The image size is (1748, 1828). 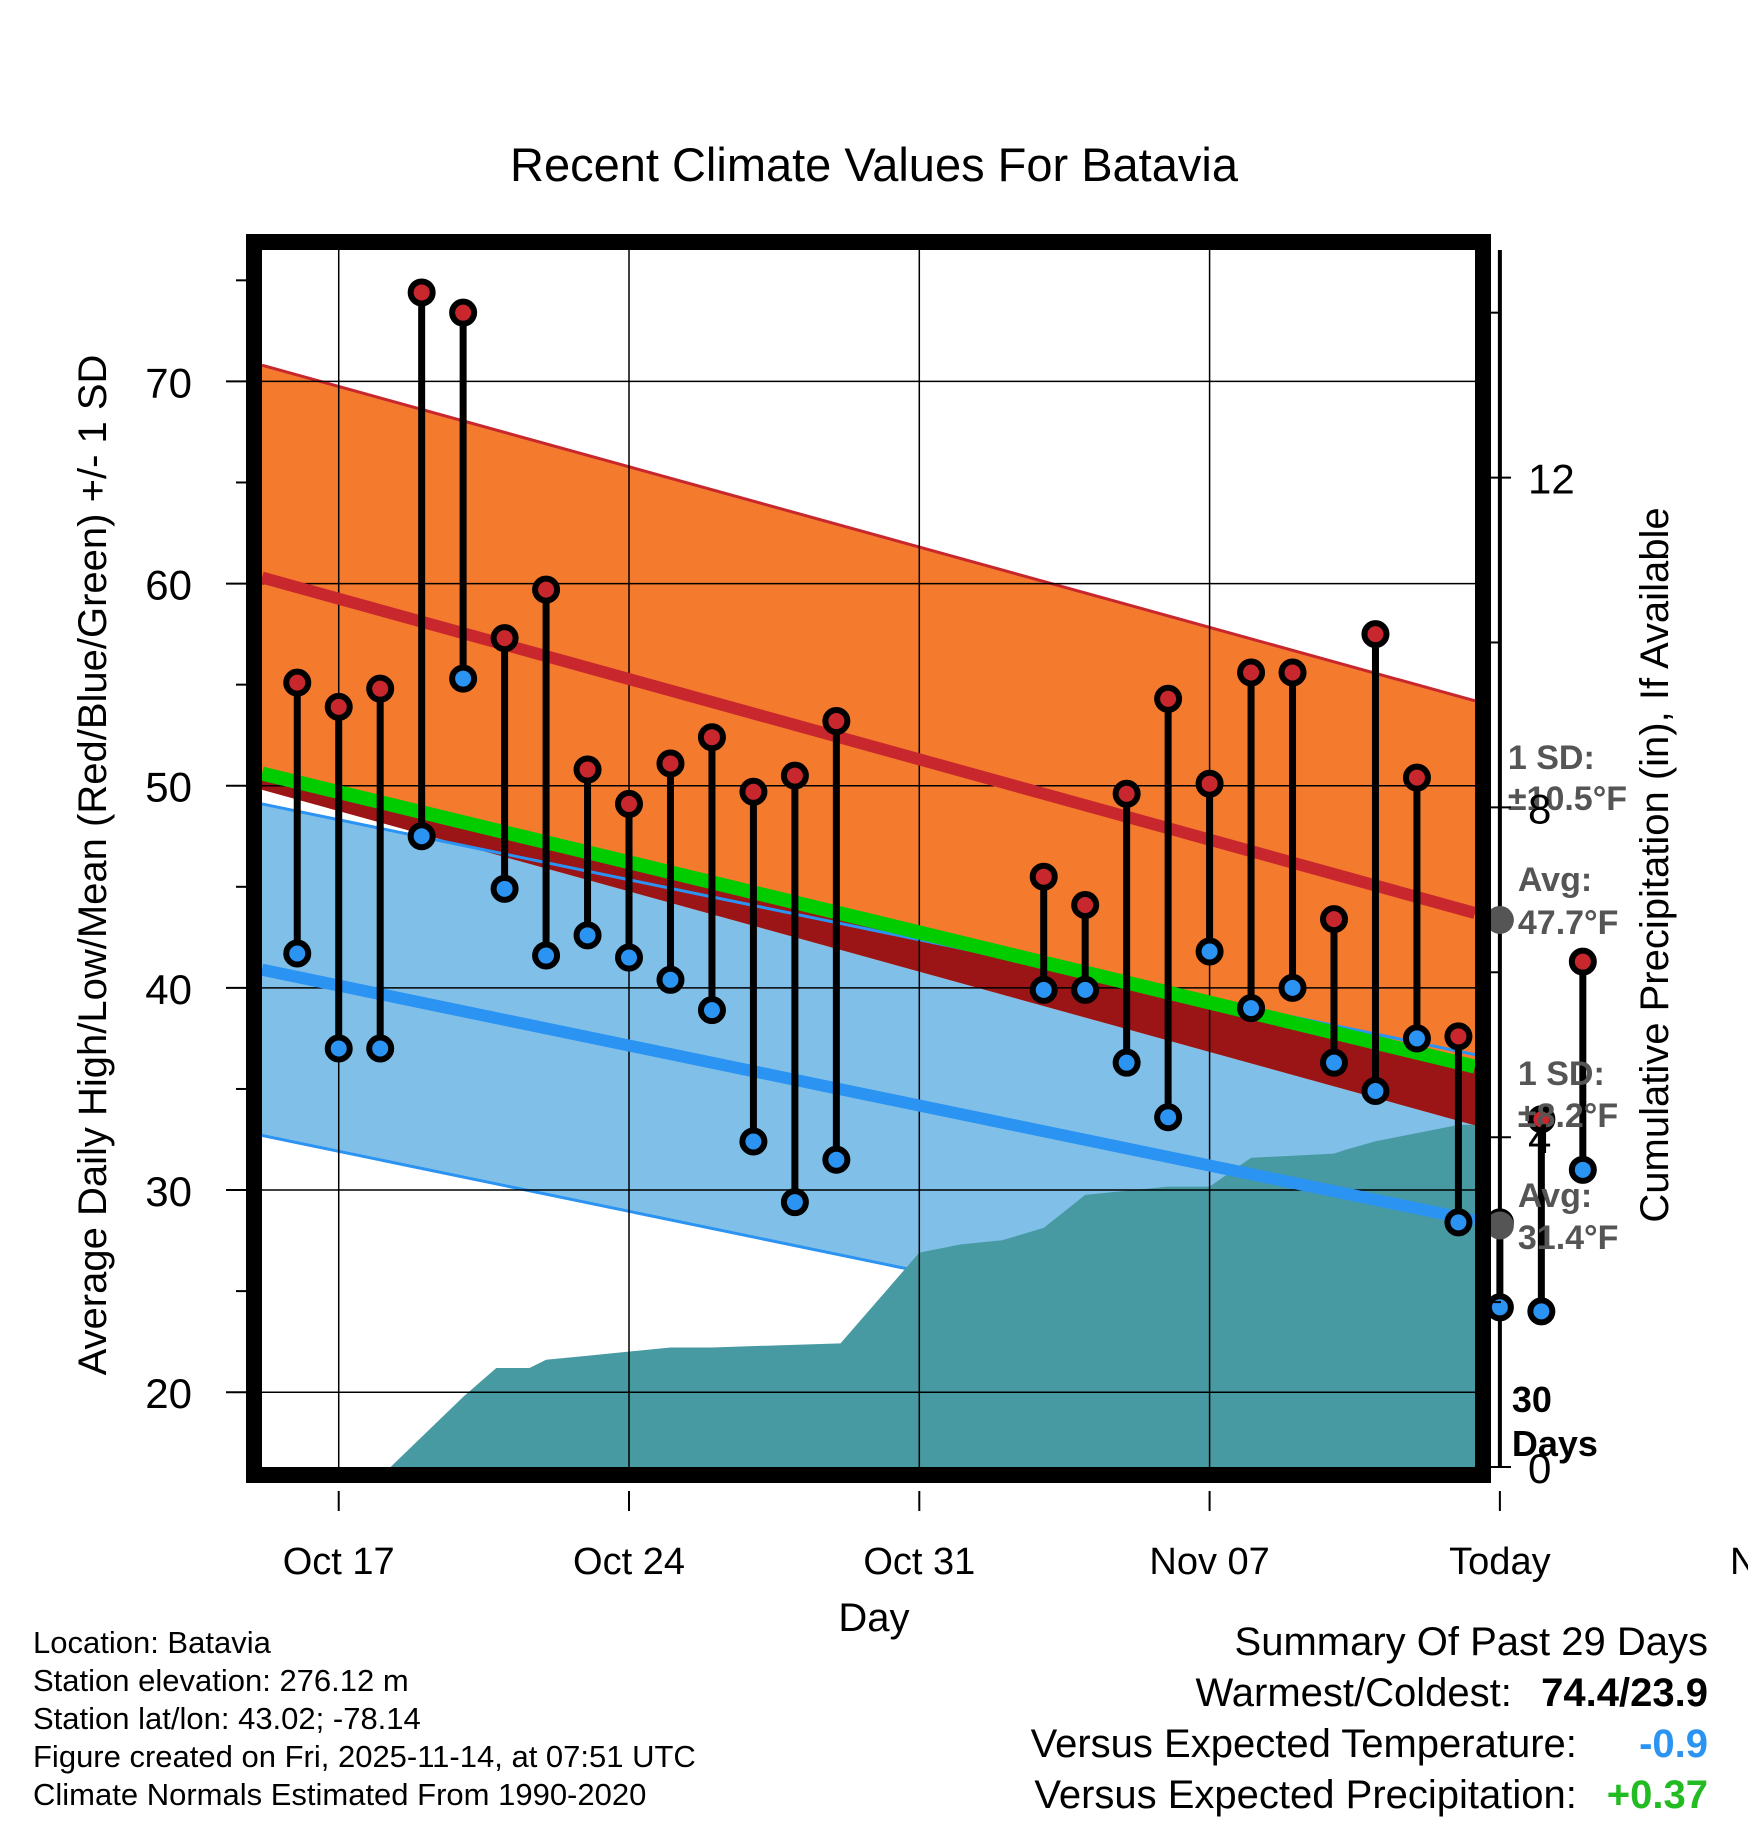 I want to click on precip-cumulative-area, so click(x=868, y=1295).